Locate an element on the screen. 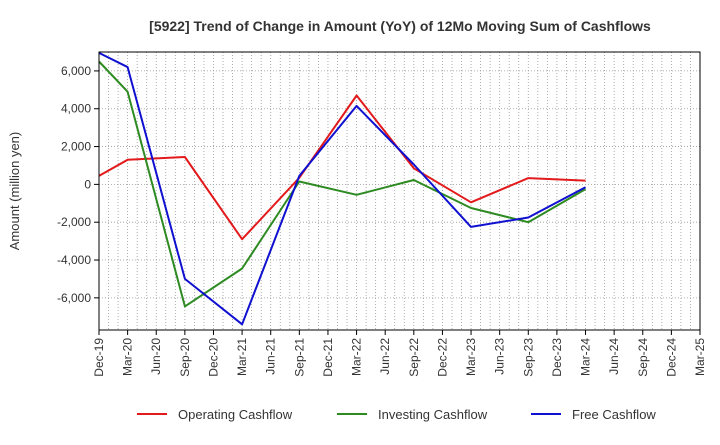  x-tick-label: Dec-24 is located at coordinates (671, 357).